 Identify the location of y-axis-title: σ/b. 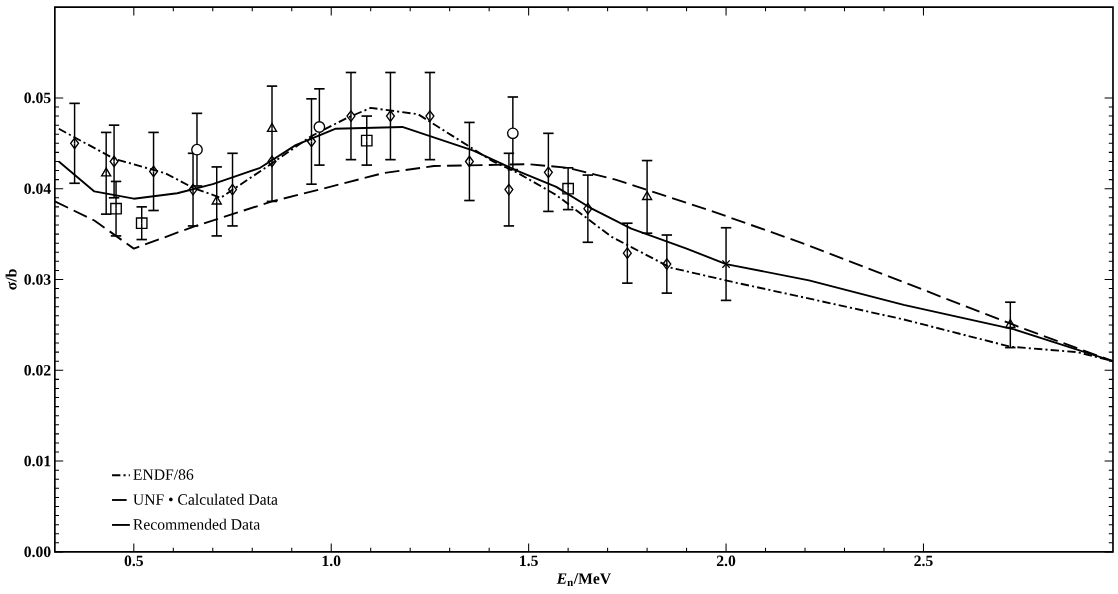
(11, 279).